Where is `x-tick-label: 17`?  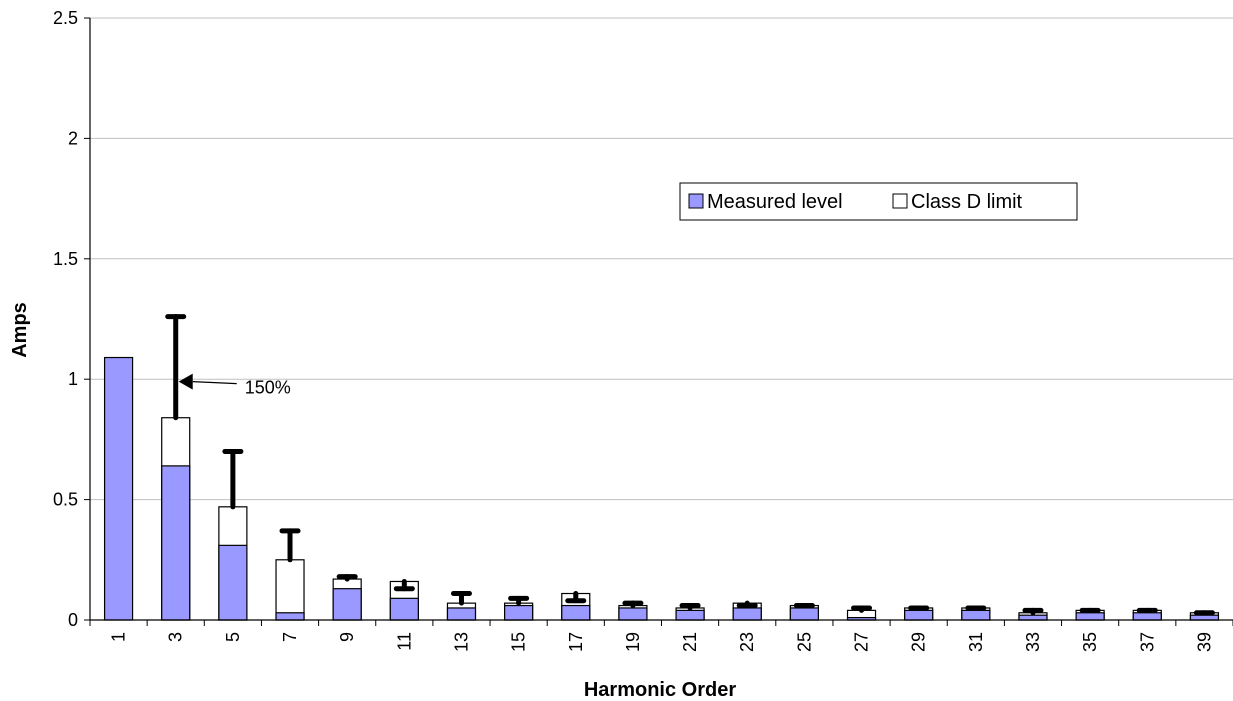 x-tick-label: 17 is located at coordinates (576, 642).